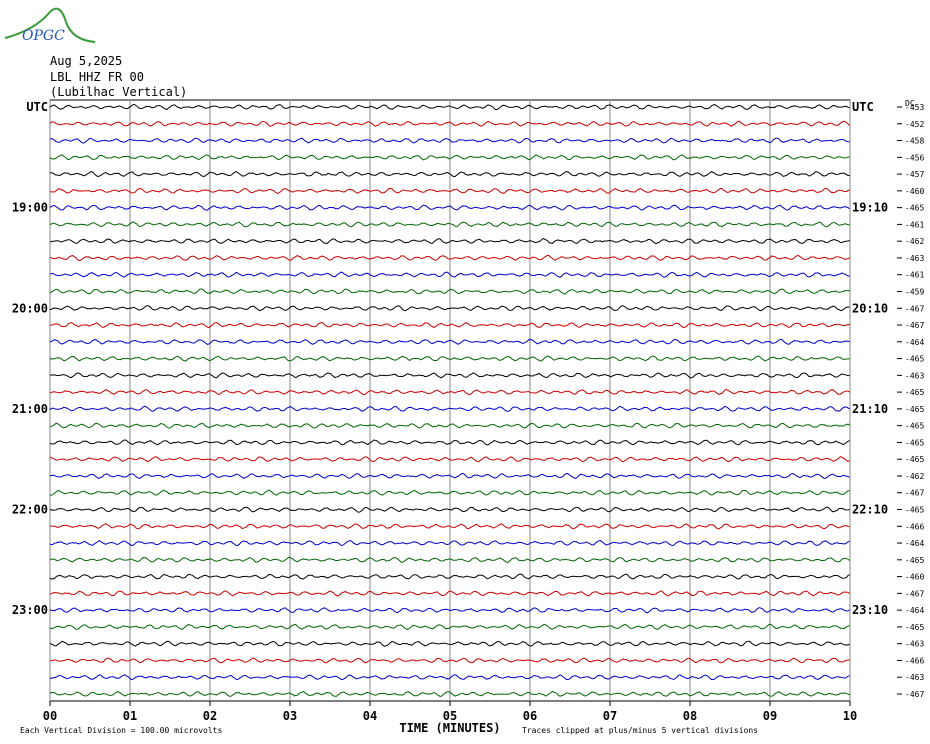 The image size is (930, 744). What do you see at coordinates (870, 409) in the screenshot?
I see `row-label-right: 21:10` at bounding box center [870, 409].